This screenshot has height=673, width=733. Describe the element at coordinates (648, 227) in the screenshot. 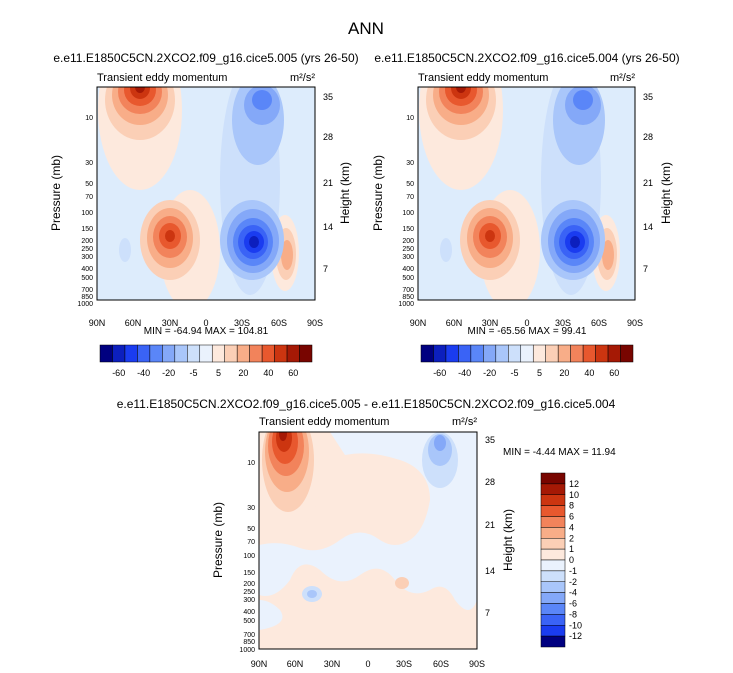

I see `panel-2-y2-tick: 14` at that location.